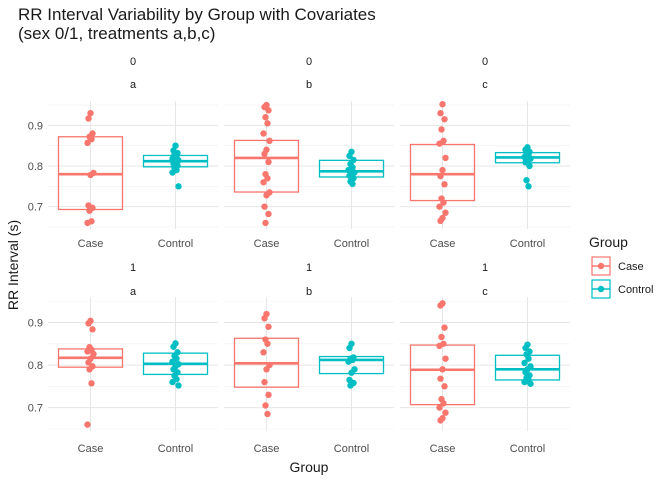  I want to click on y-tick-label: 0.7, so click(35, 409).